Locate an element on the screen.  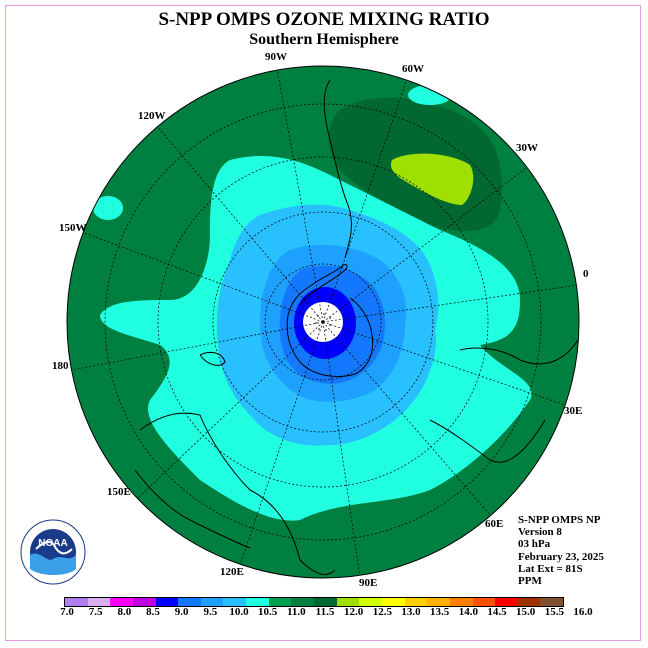
lon-label-90e: 90E is located at coordinates (368, 583).